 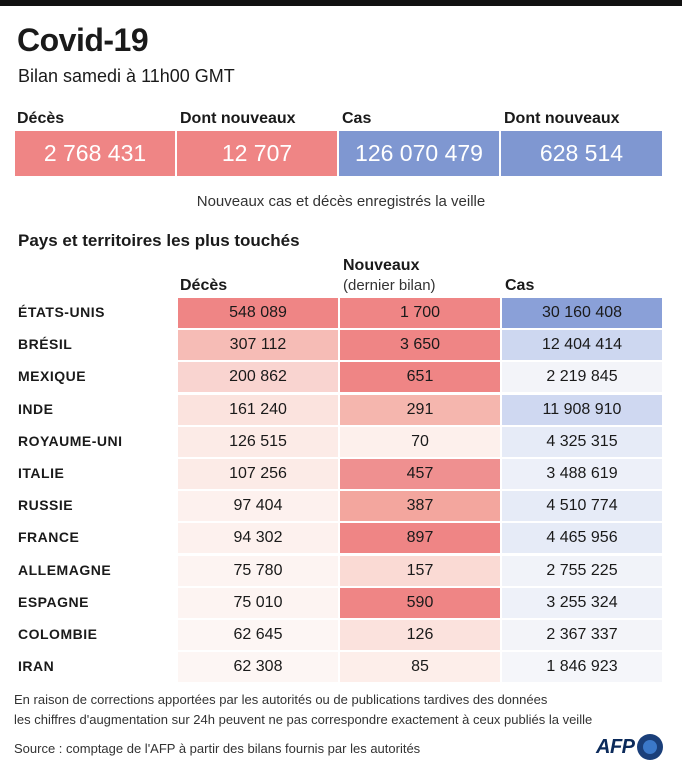 What do you see at coordinates (420, 570) in the screenshot?
I see `new-deaths-cell: 157` at bounding box center [420, 570].